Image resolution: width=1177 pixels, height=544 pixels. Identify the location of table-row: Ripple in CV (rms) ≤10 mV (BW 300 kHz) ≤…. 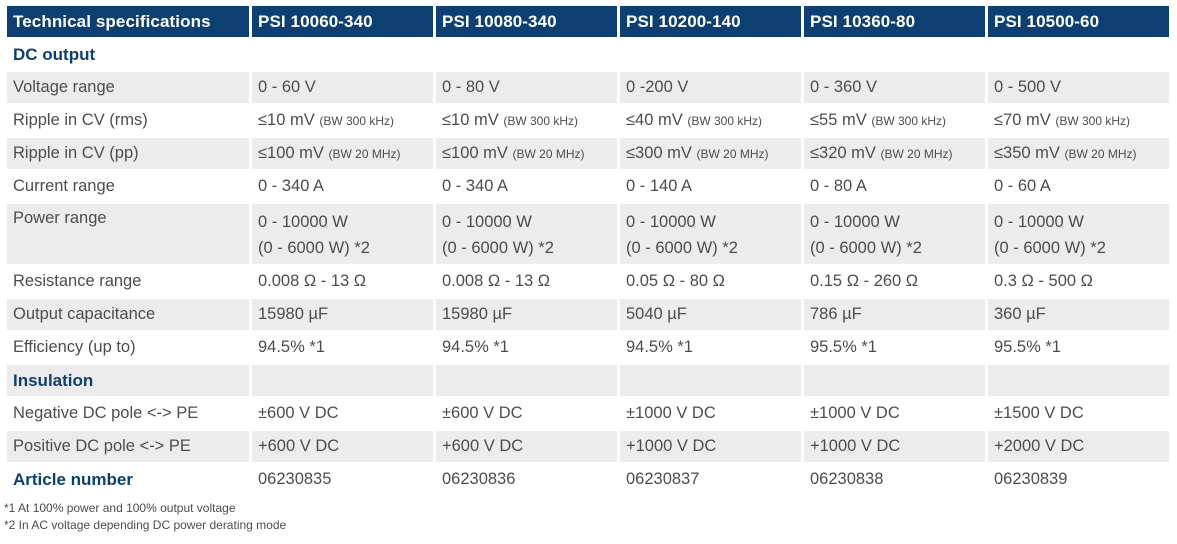
(588, 120).